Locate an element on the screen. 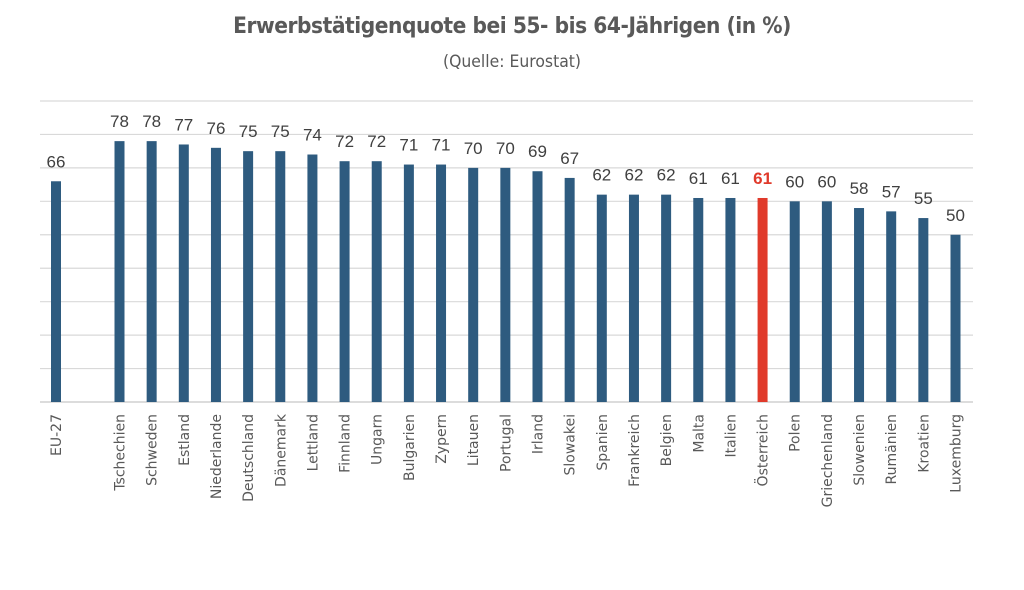  value-label: 50 is located at coordinates (955, 215).